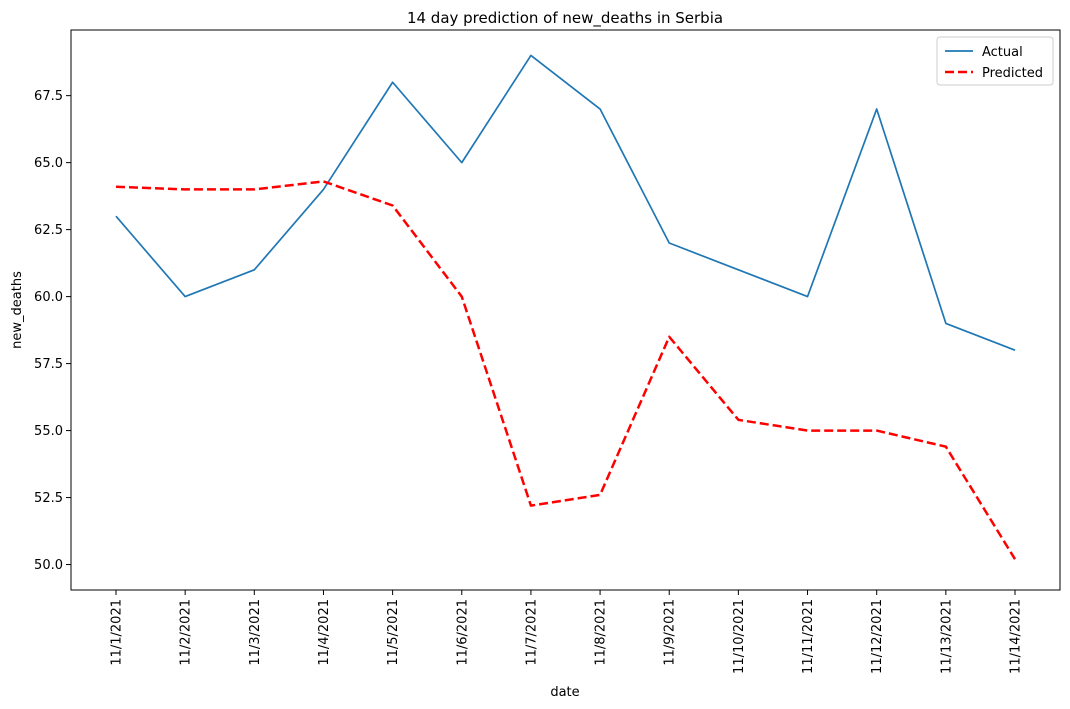 This screenshot has width=1070, height=709. I want to click on x-tick-label: 11/5/2021, so click(393, 632).